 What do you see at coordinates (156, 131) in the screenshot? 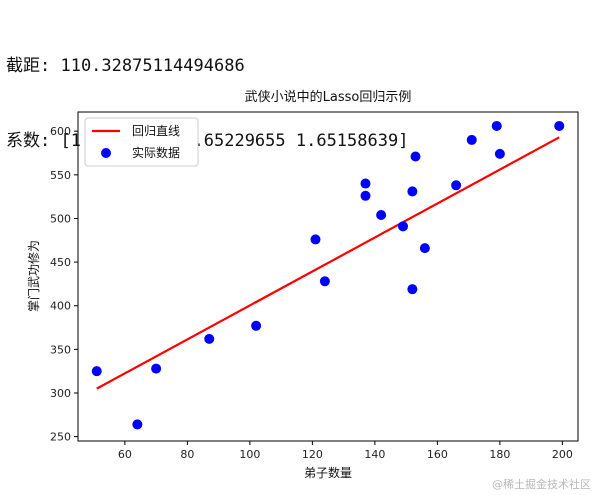
I see `legend-label-regression-line: 回归直线` at bounding box center [156, 131].